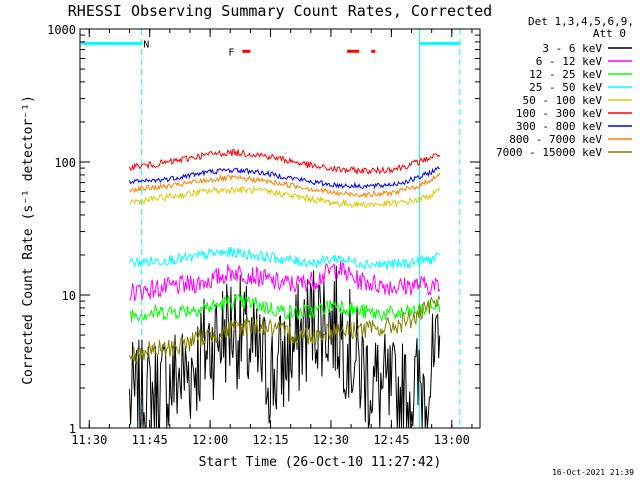 The height and width of the screenshot is (480, 640). I want to click on legend-label-5: 100 - 300 keV, so click(559, 113).